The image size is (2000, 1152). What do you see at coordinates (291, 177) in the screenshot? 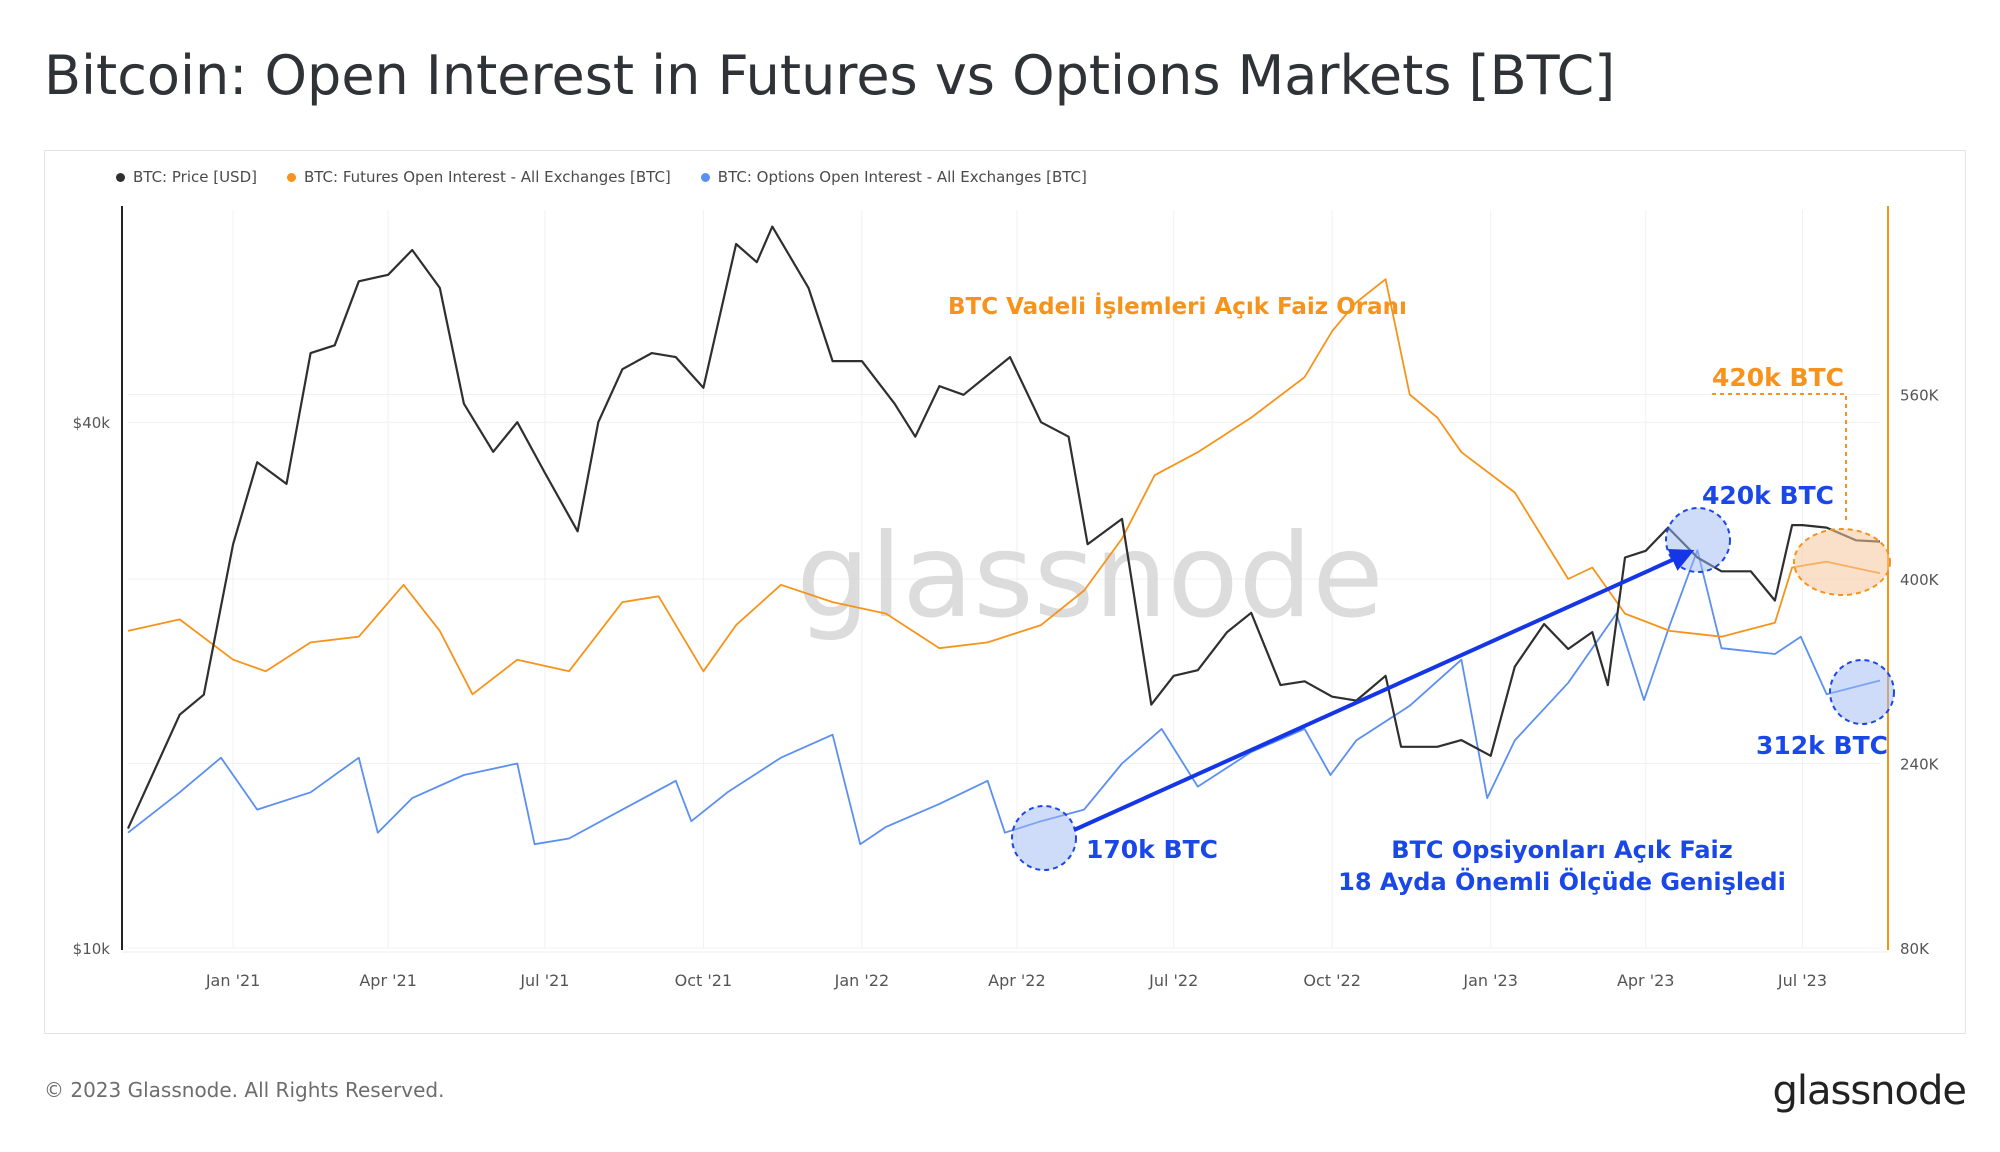
I see `legend-dot-futures-icon` at bounding box center [291, 177].